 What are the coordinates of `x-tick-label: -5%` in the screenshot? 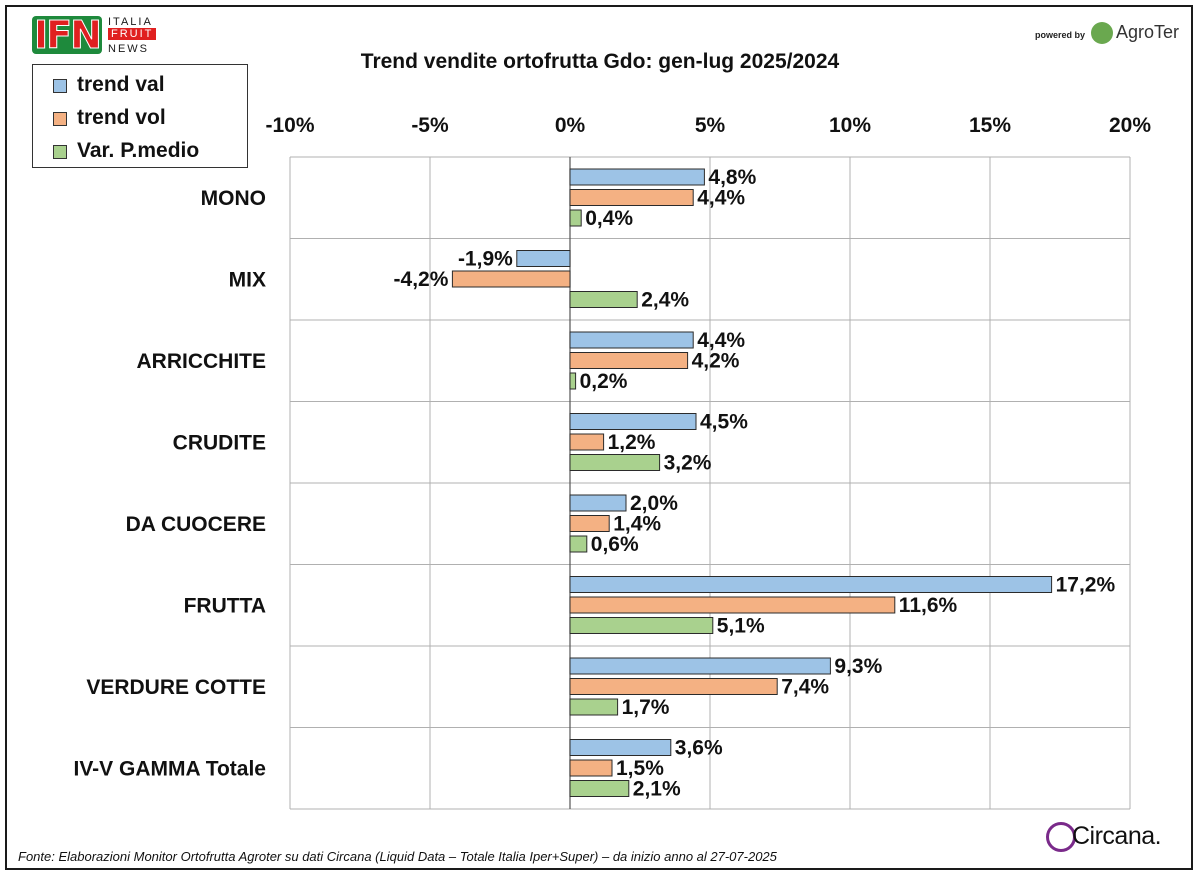 It's located at (430, 125).